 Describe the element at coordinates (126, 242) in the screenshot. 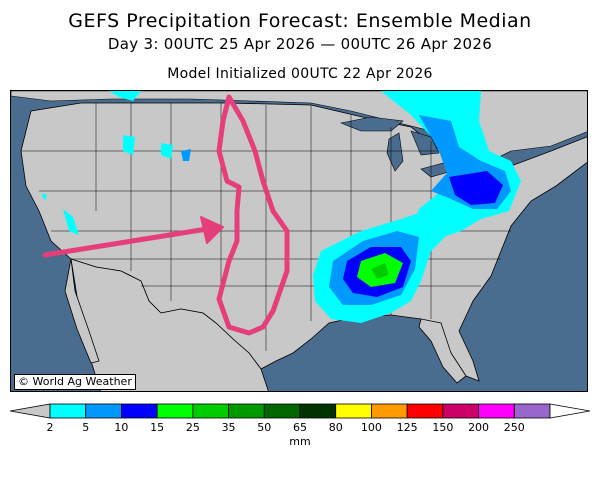

I see `annotation-arrow-shaft` at that location.